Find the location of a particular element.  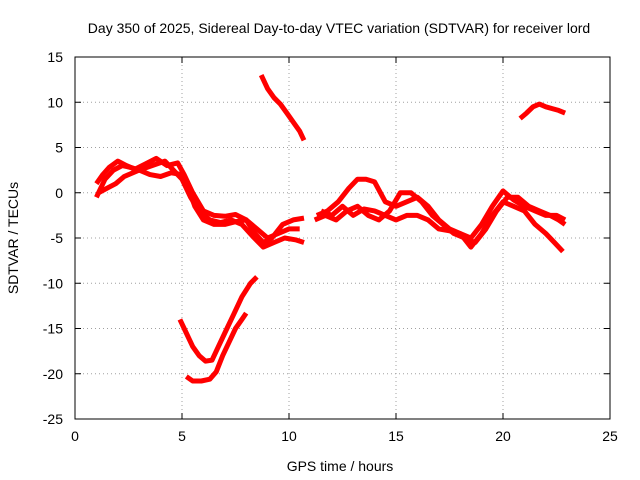

x-tick-label: 25 is located at coordinates (610, 436).